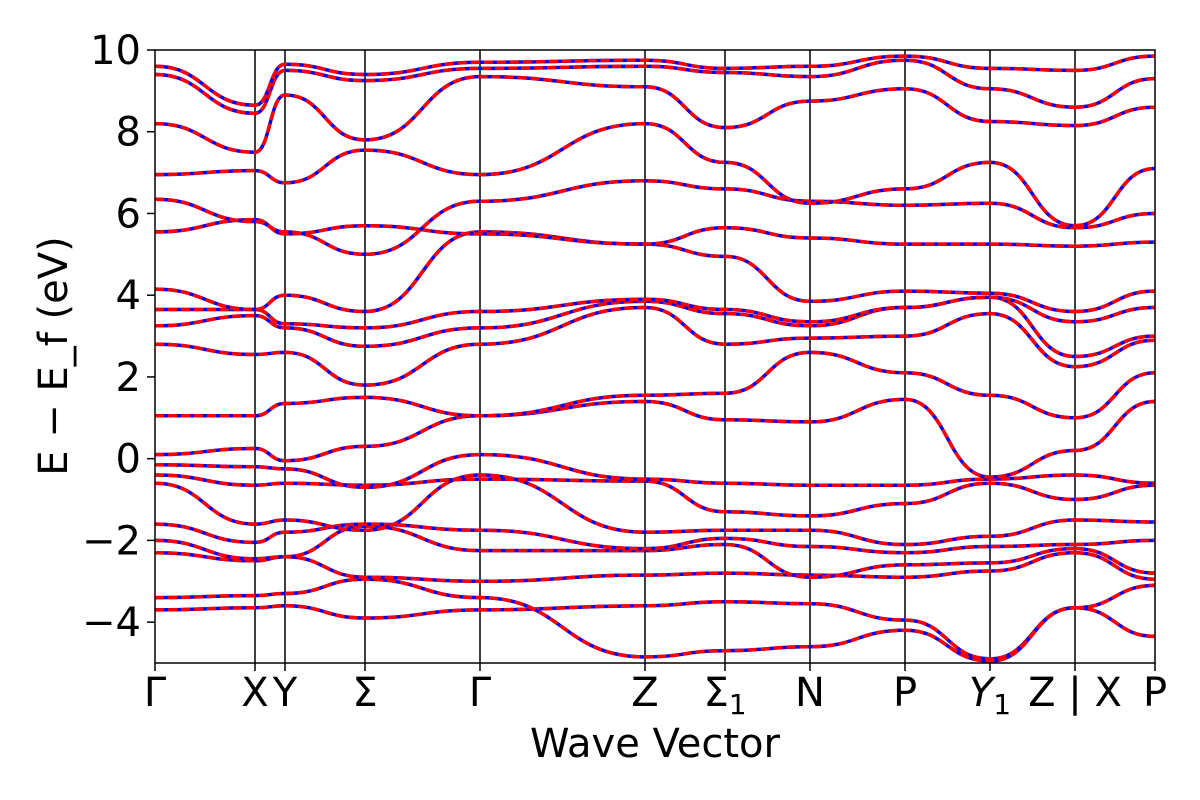 The image size is (1200, 800). What do you see at coordinates (54, 355) in the screenshot?
I see `y-axis-title: E − E_f (eV)` at bounding box center [54, 355].